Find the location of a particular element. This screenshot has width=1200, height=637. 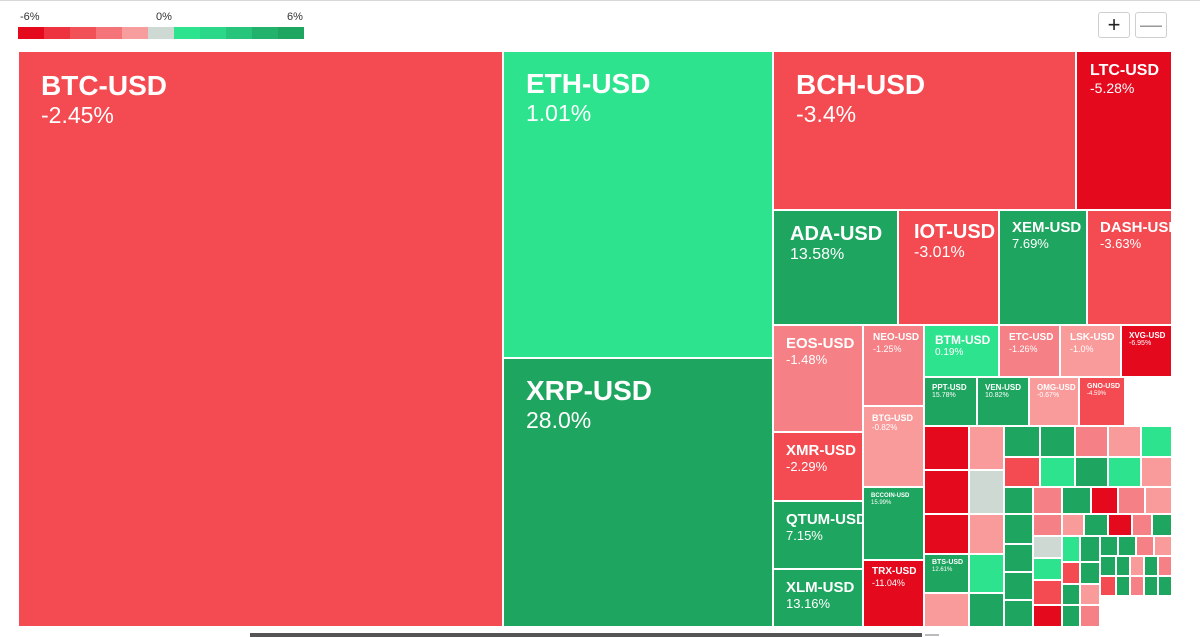

tile-change: 1.01% is located at coordinates (559, 113).